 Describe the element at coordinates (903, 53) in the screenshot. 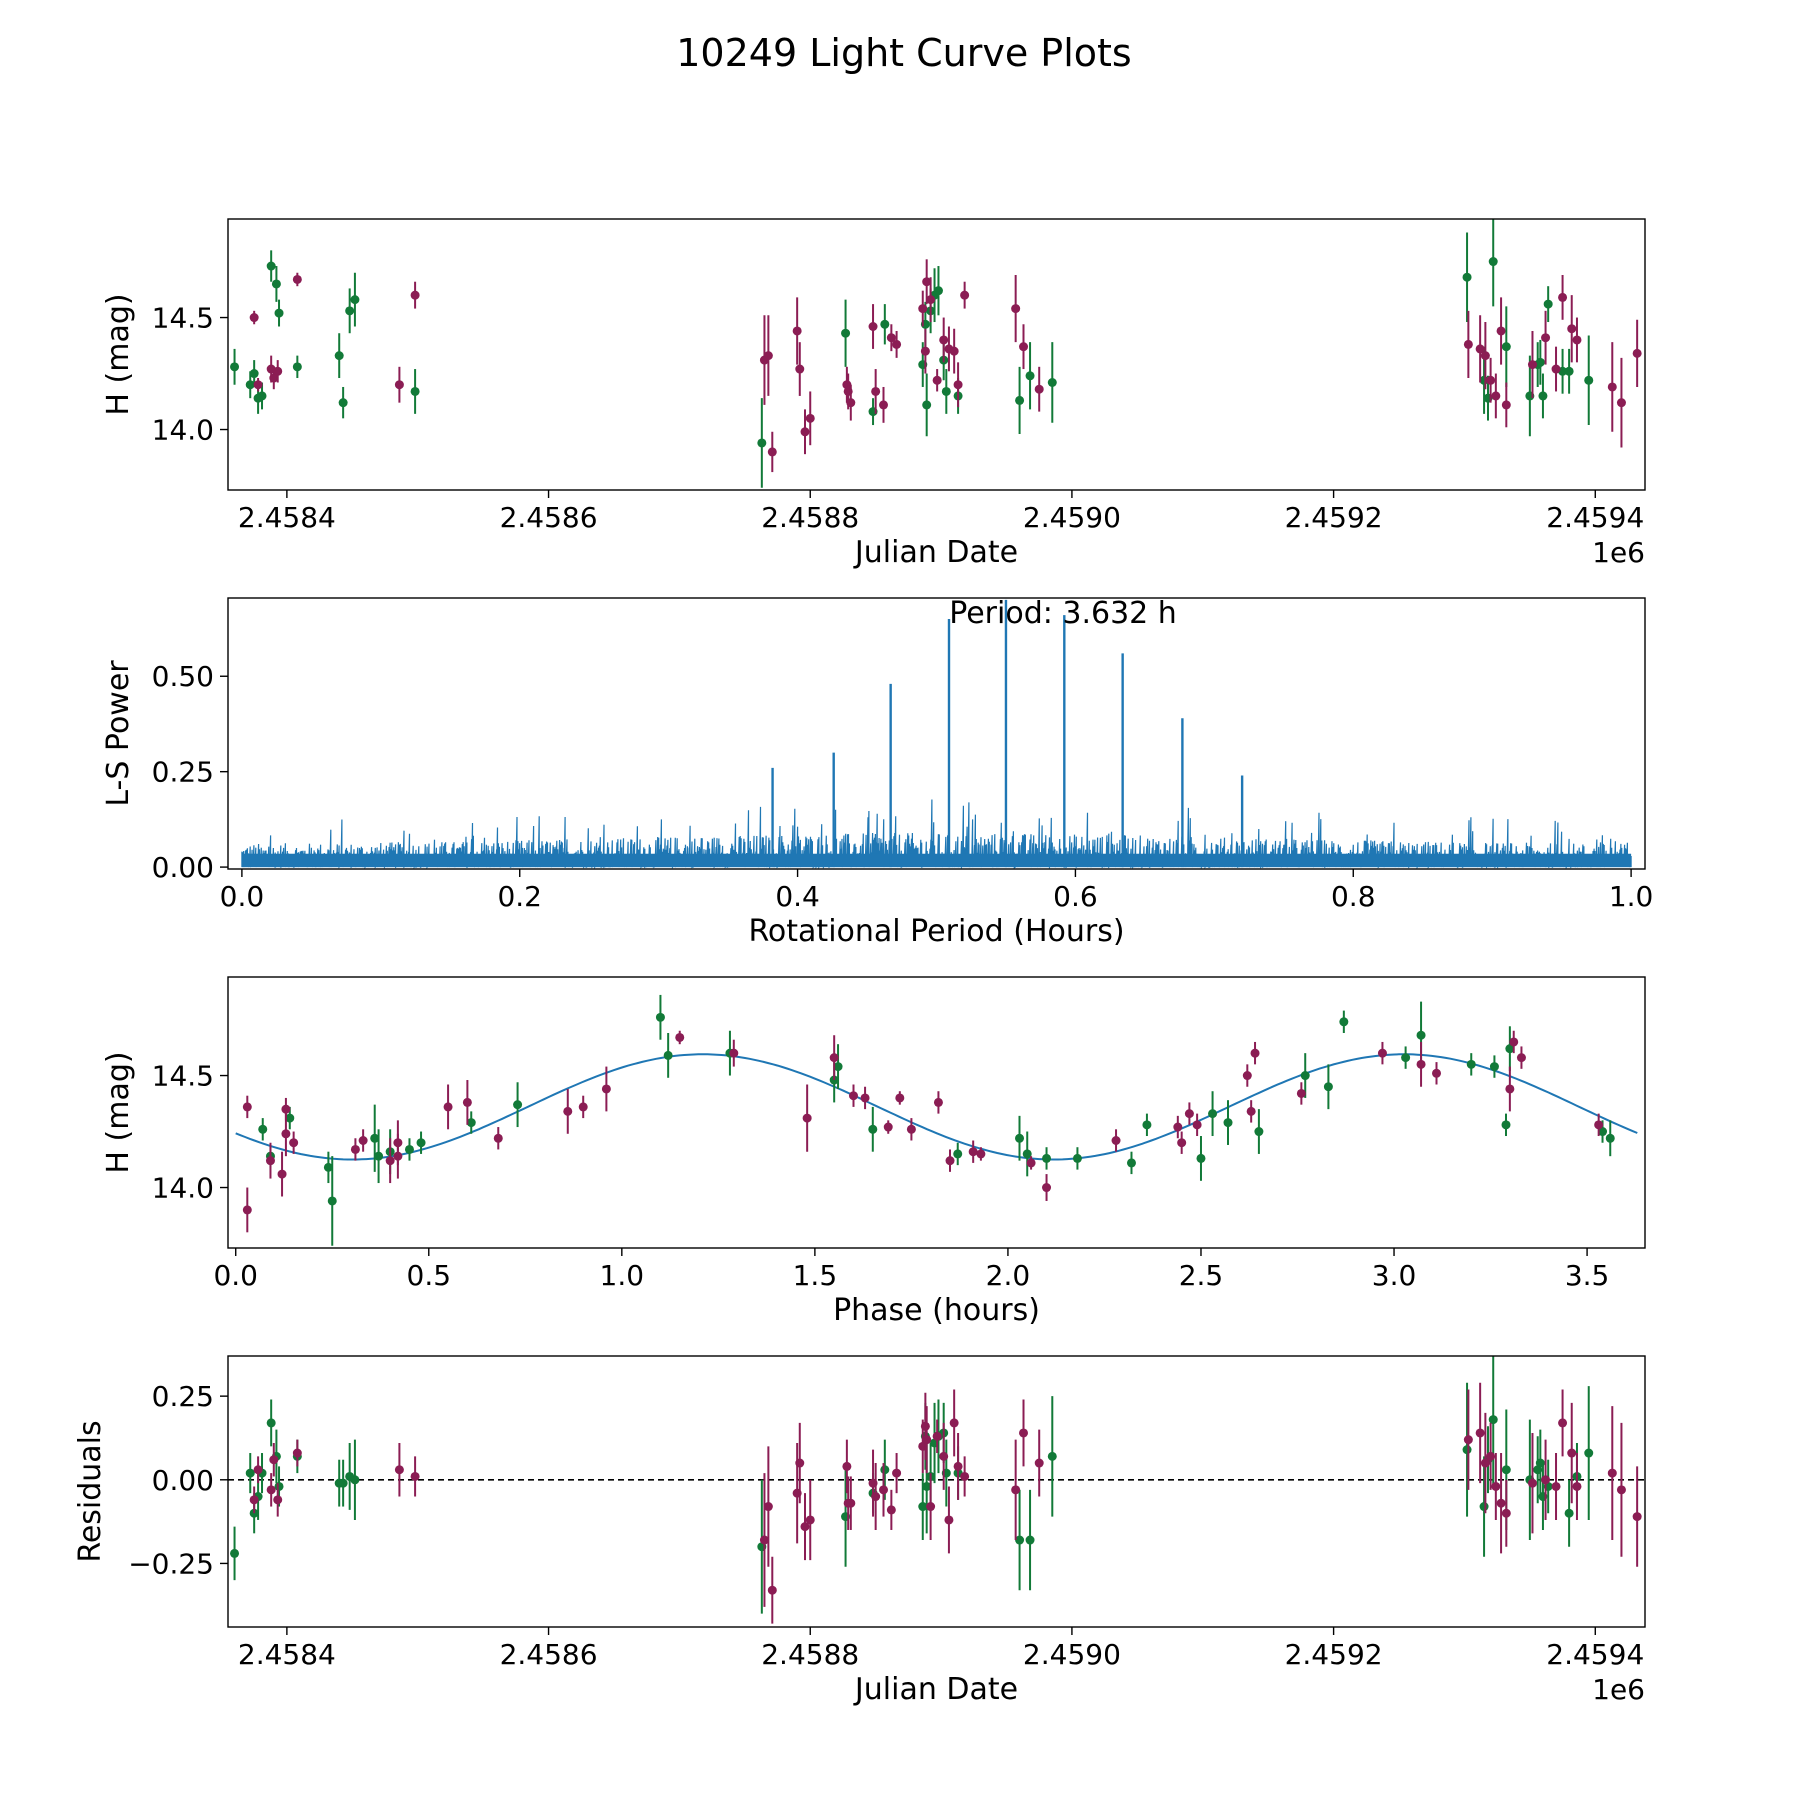

I see `figure-title: 10249 Light Curve Plots` at that location.